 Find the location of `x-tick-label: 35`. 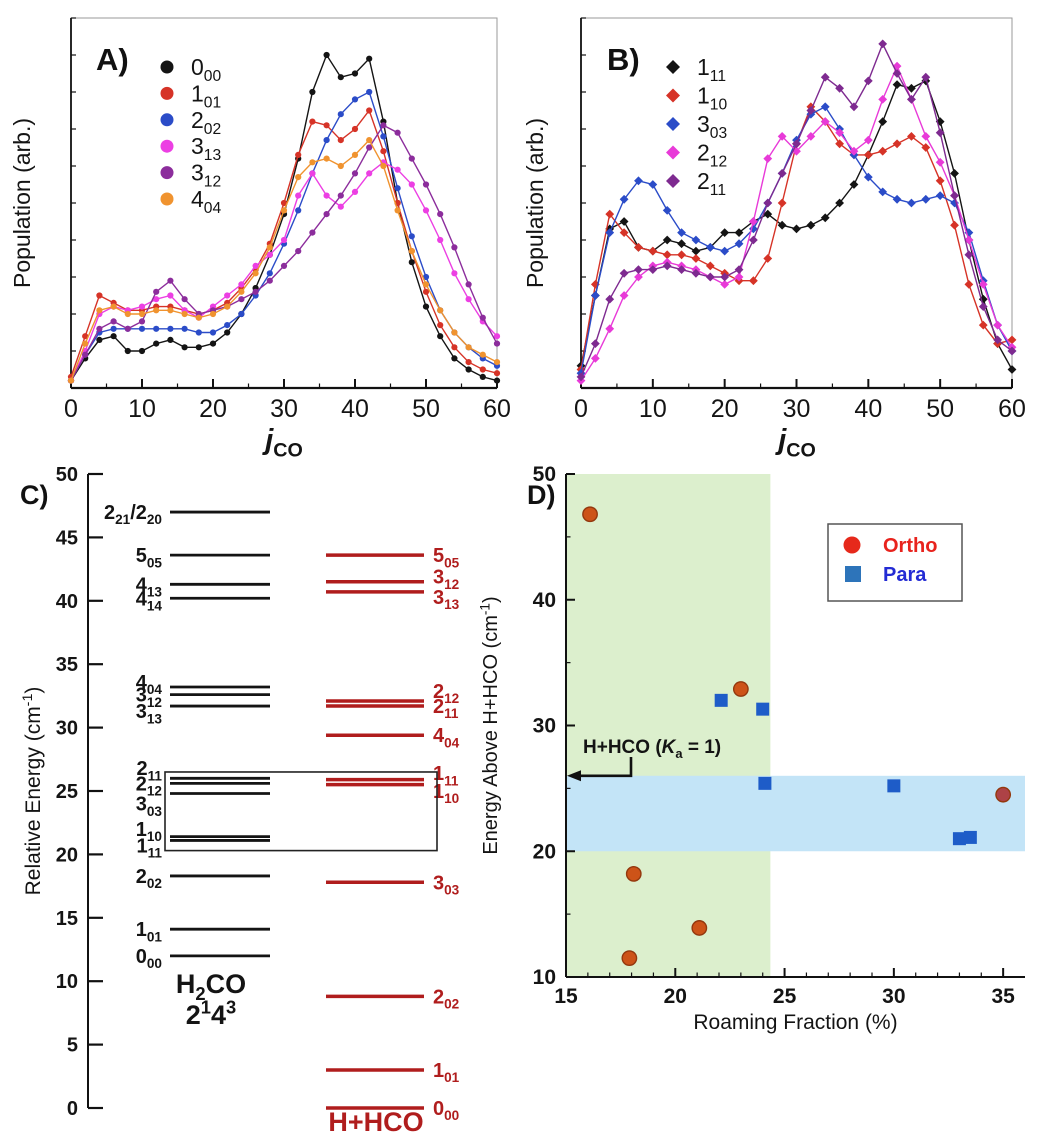

x-tick-label: 35 is located at coordinates (1003, 996).